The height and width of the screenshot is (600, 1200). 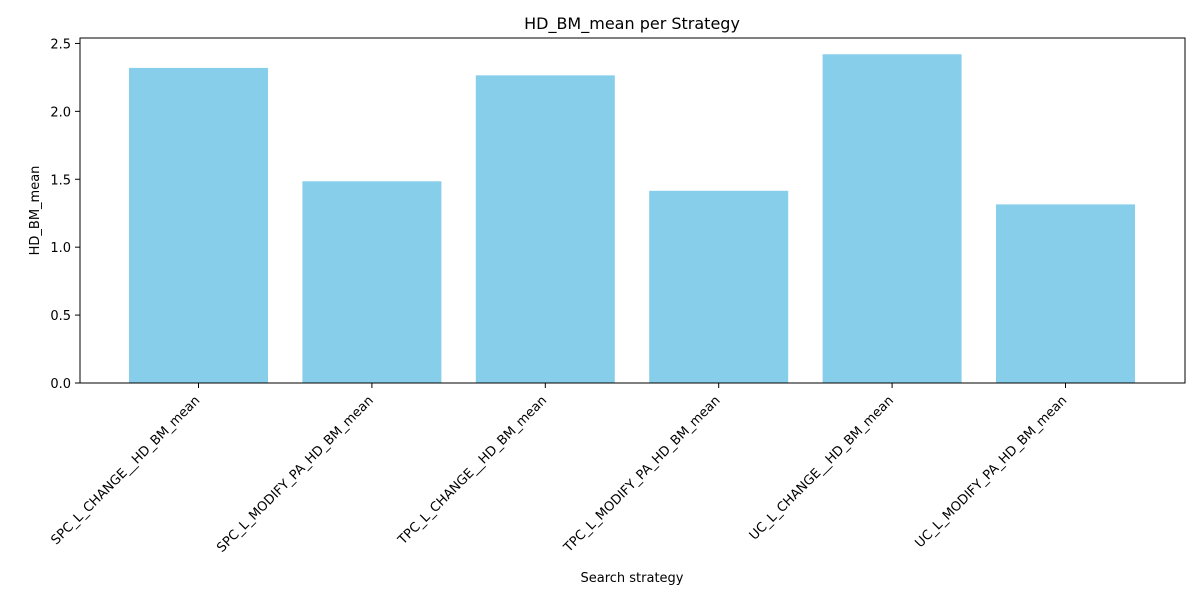 I want to click on y-axis-label: HD_BM_mean, so click(x=35, y=211).